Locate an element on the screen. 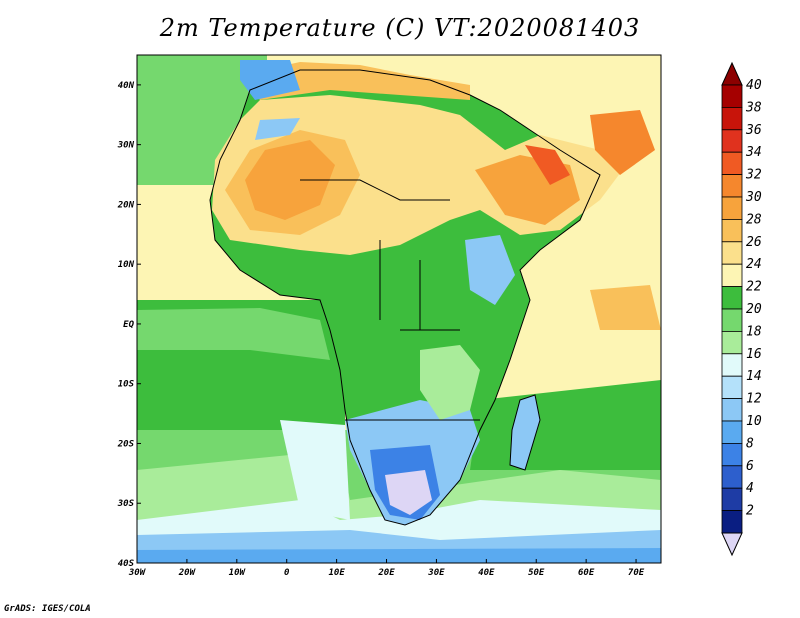 This screenshot has width=800, height=618. x-tick-label: 30E is located at coordinates (436, 573).